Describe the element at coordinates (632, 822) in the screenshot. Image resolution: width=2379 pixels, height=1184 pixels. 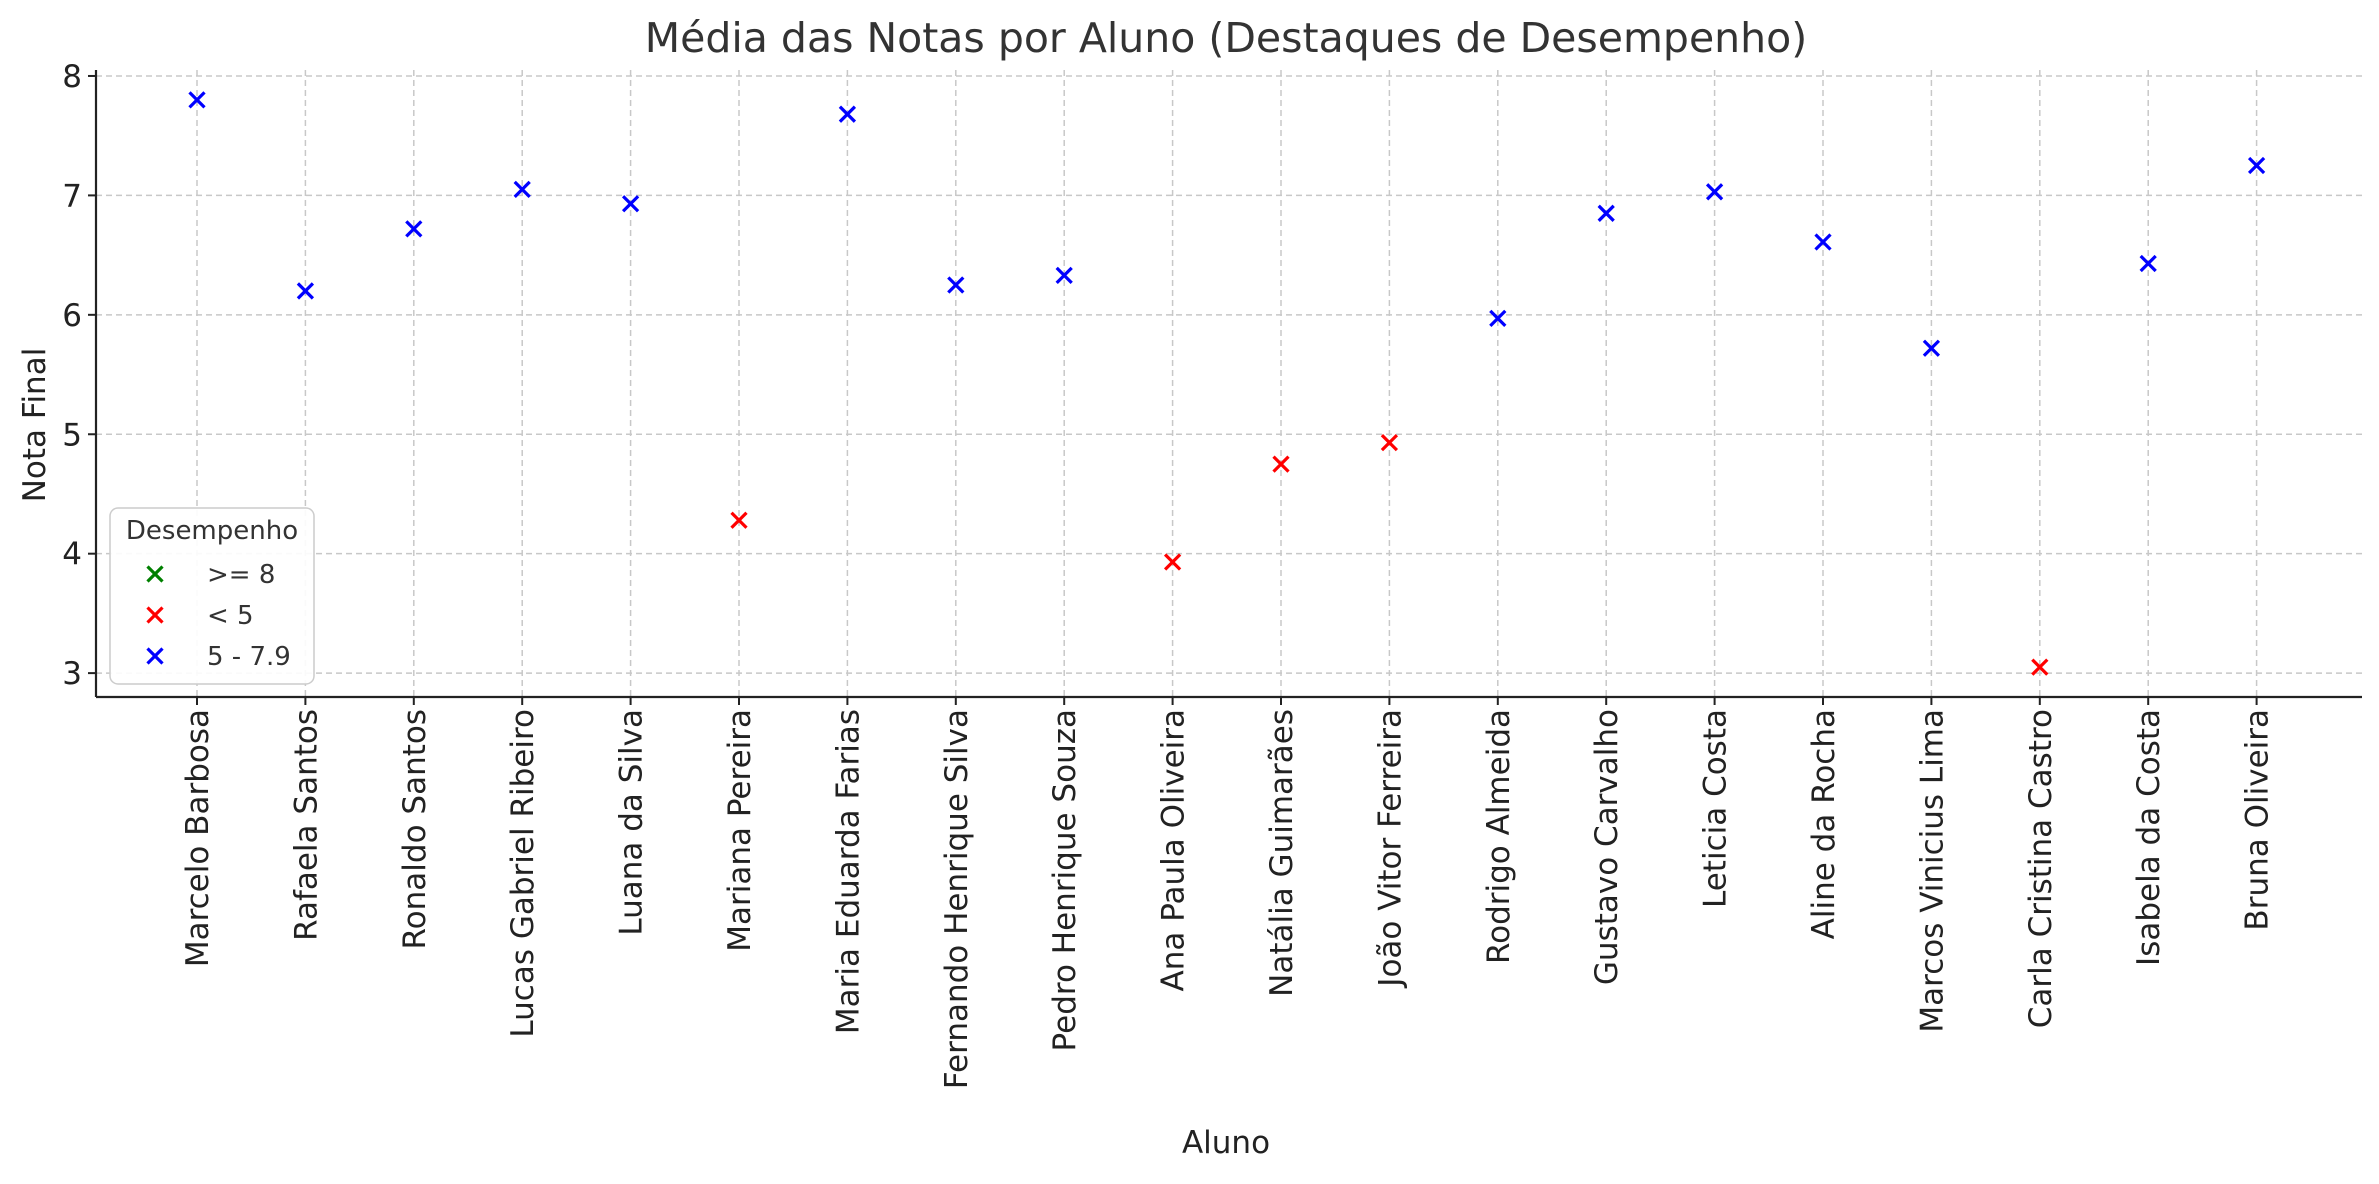
I see `x-tick-label: Luana da Silva` at that location.